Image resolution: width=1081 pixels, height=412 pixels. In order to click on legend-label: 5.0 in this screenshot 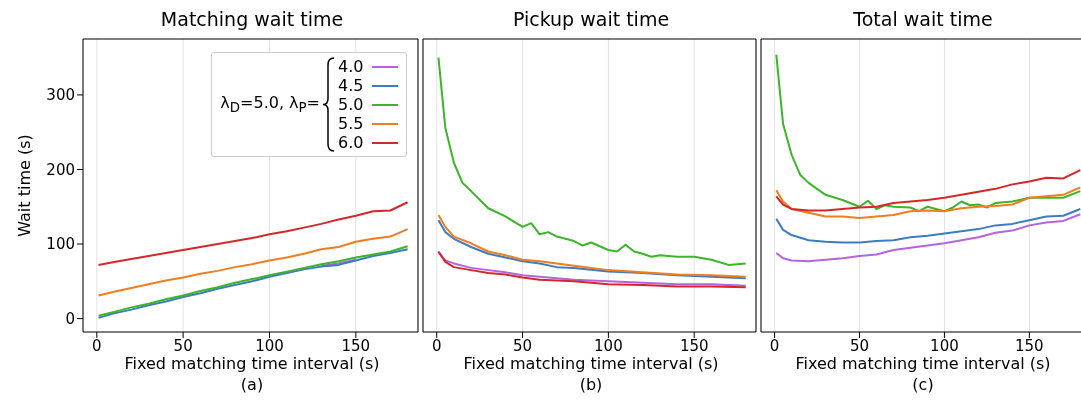, I will do `click(351, 104)`.